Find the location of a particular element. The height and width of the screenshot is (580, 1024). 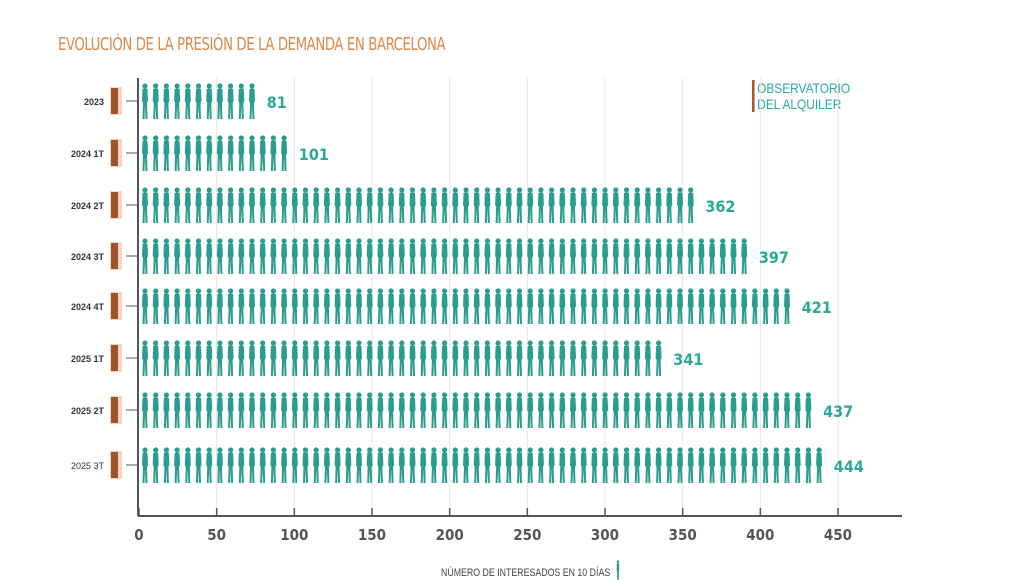

person-icon is located at coordinates (617, 570).